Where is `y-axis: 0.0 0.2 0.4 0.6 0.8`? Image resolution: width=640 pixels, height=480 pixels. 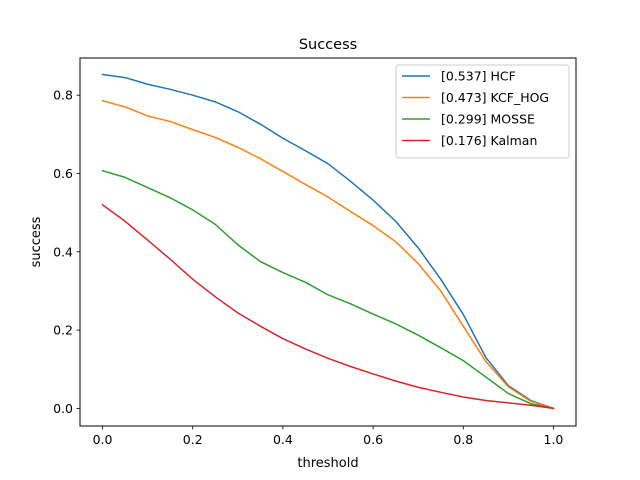
y-axis: 0.0 0.2 0.4 0.6 0.8 is located at coordinates (66, 252).